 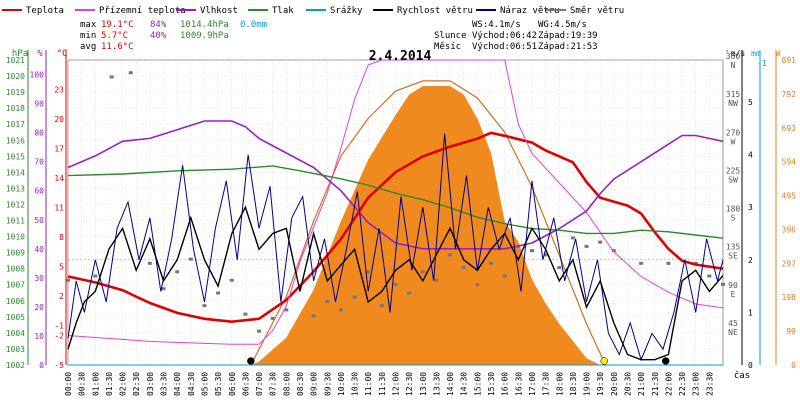 What do you see at coordinates (789, 60) in the screenshot?
I see `w-tick-label: 891` at bounding box center [789, 60].